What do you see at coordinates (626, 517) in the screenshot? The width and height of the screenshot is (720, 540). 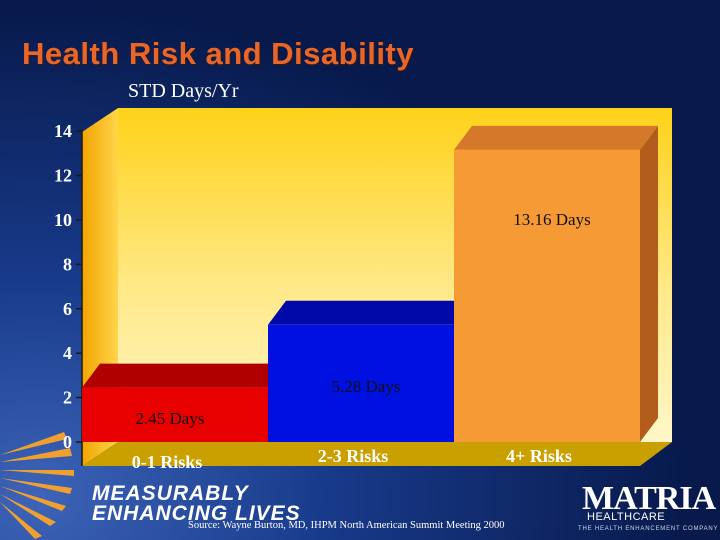 I see `logo-subtitle: HEALTHCARE` at bounding box center [626, 517].